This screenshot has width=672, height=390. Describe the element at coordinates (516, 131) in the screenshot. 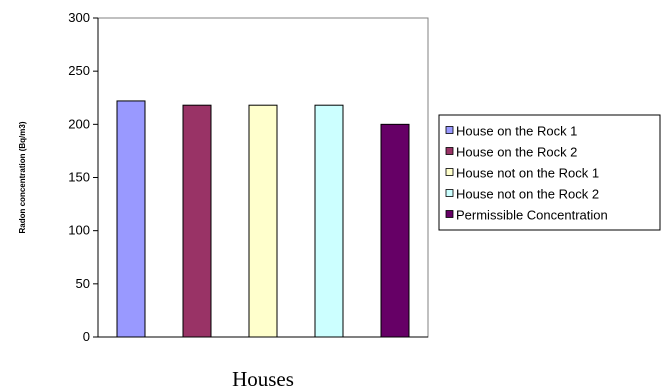

I see `legend-label: House on the Rock 1` at that location.